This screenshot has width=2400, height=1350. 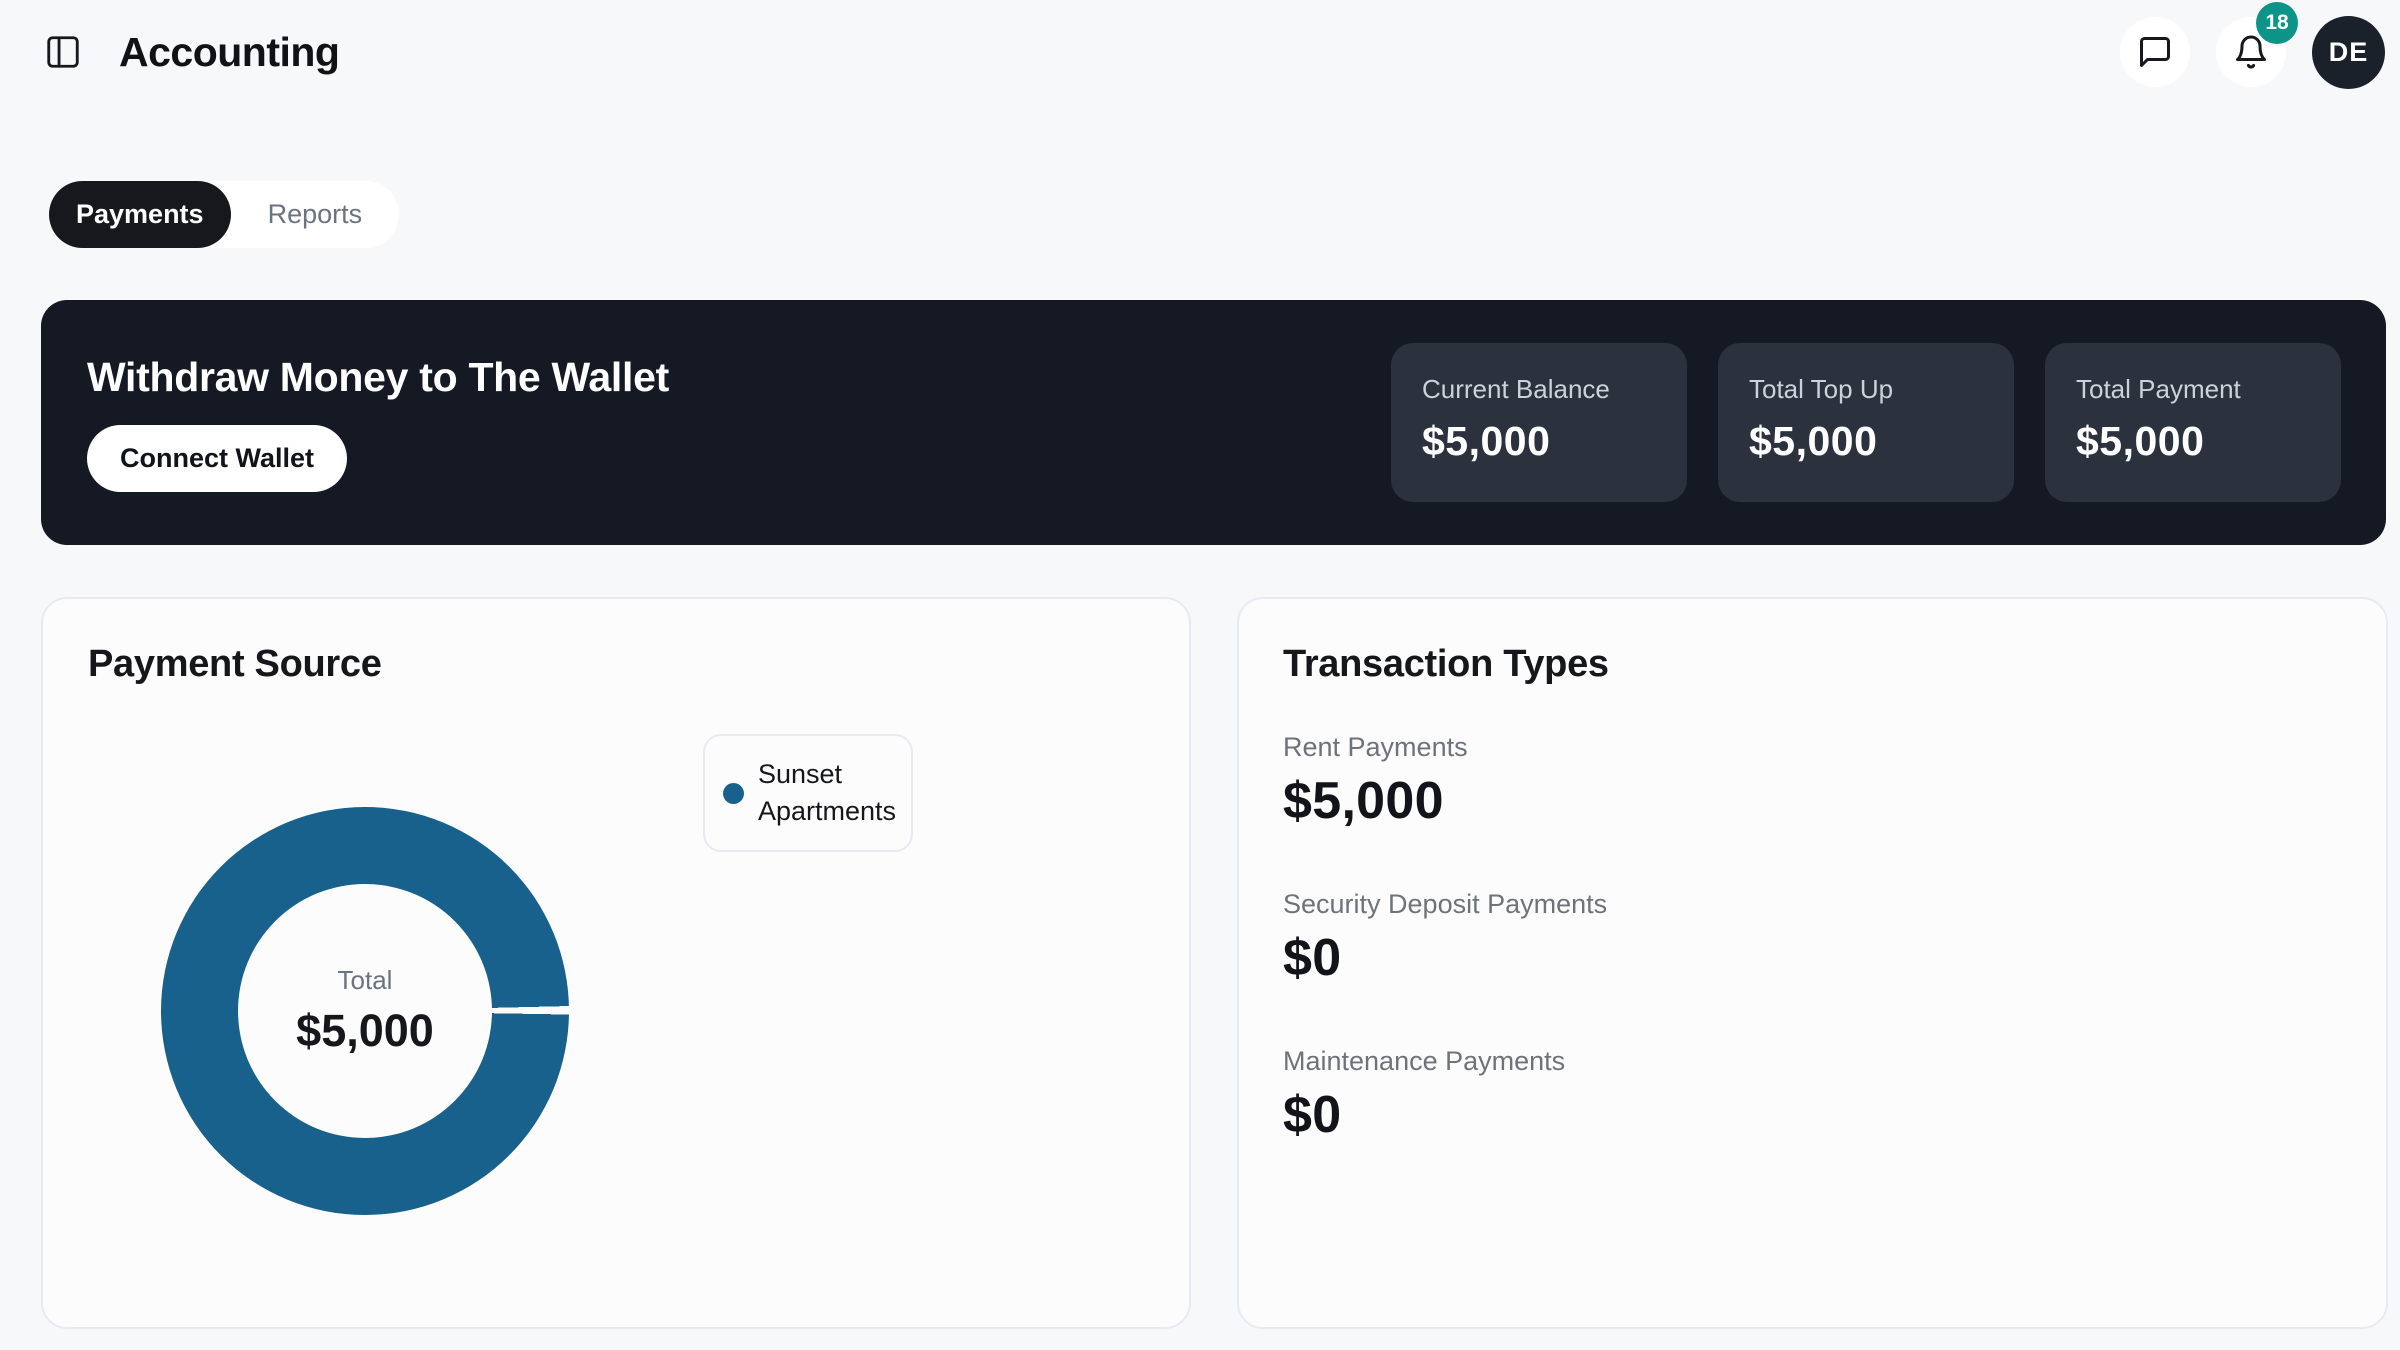 I want to click on transaction-label: Security Deposit Payments, so click(x=1445, y=904).